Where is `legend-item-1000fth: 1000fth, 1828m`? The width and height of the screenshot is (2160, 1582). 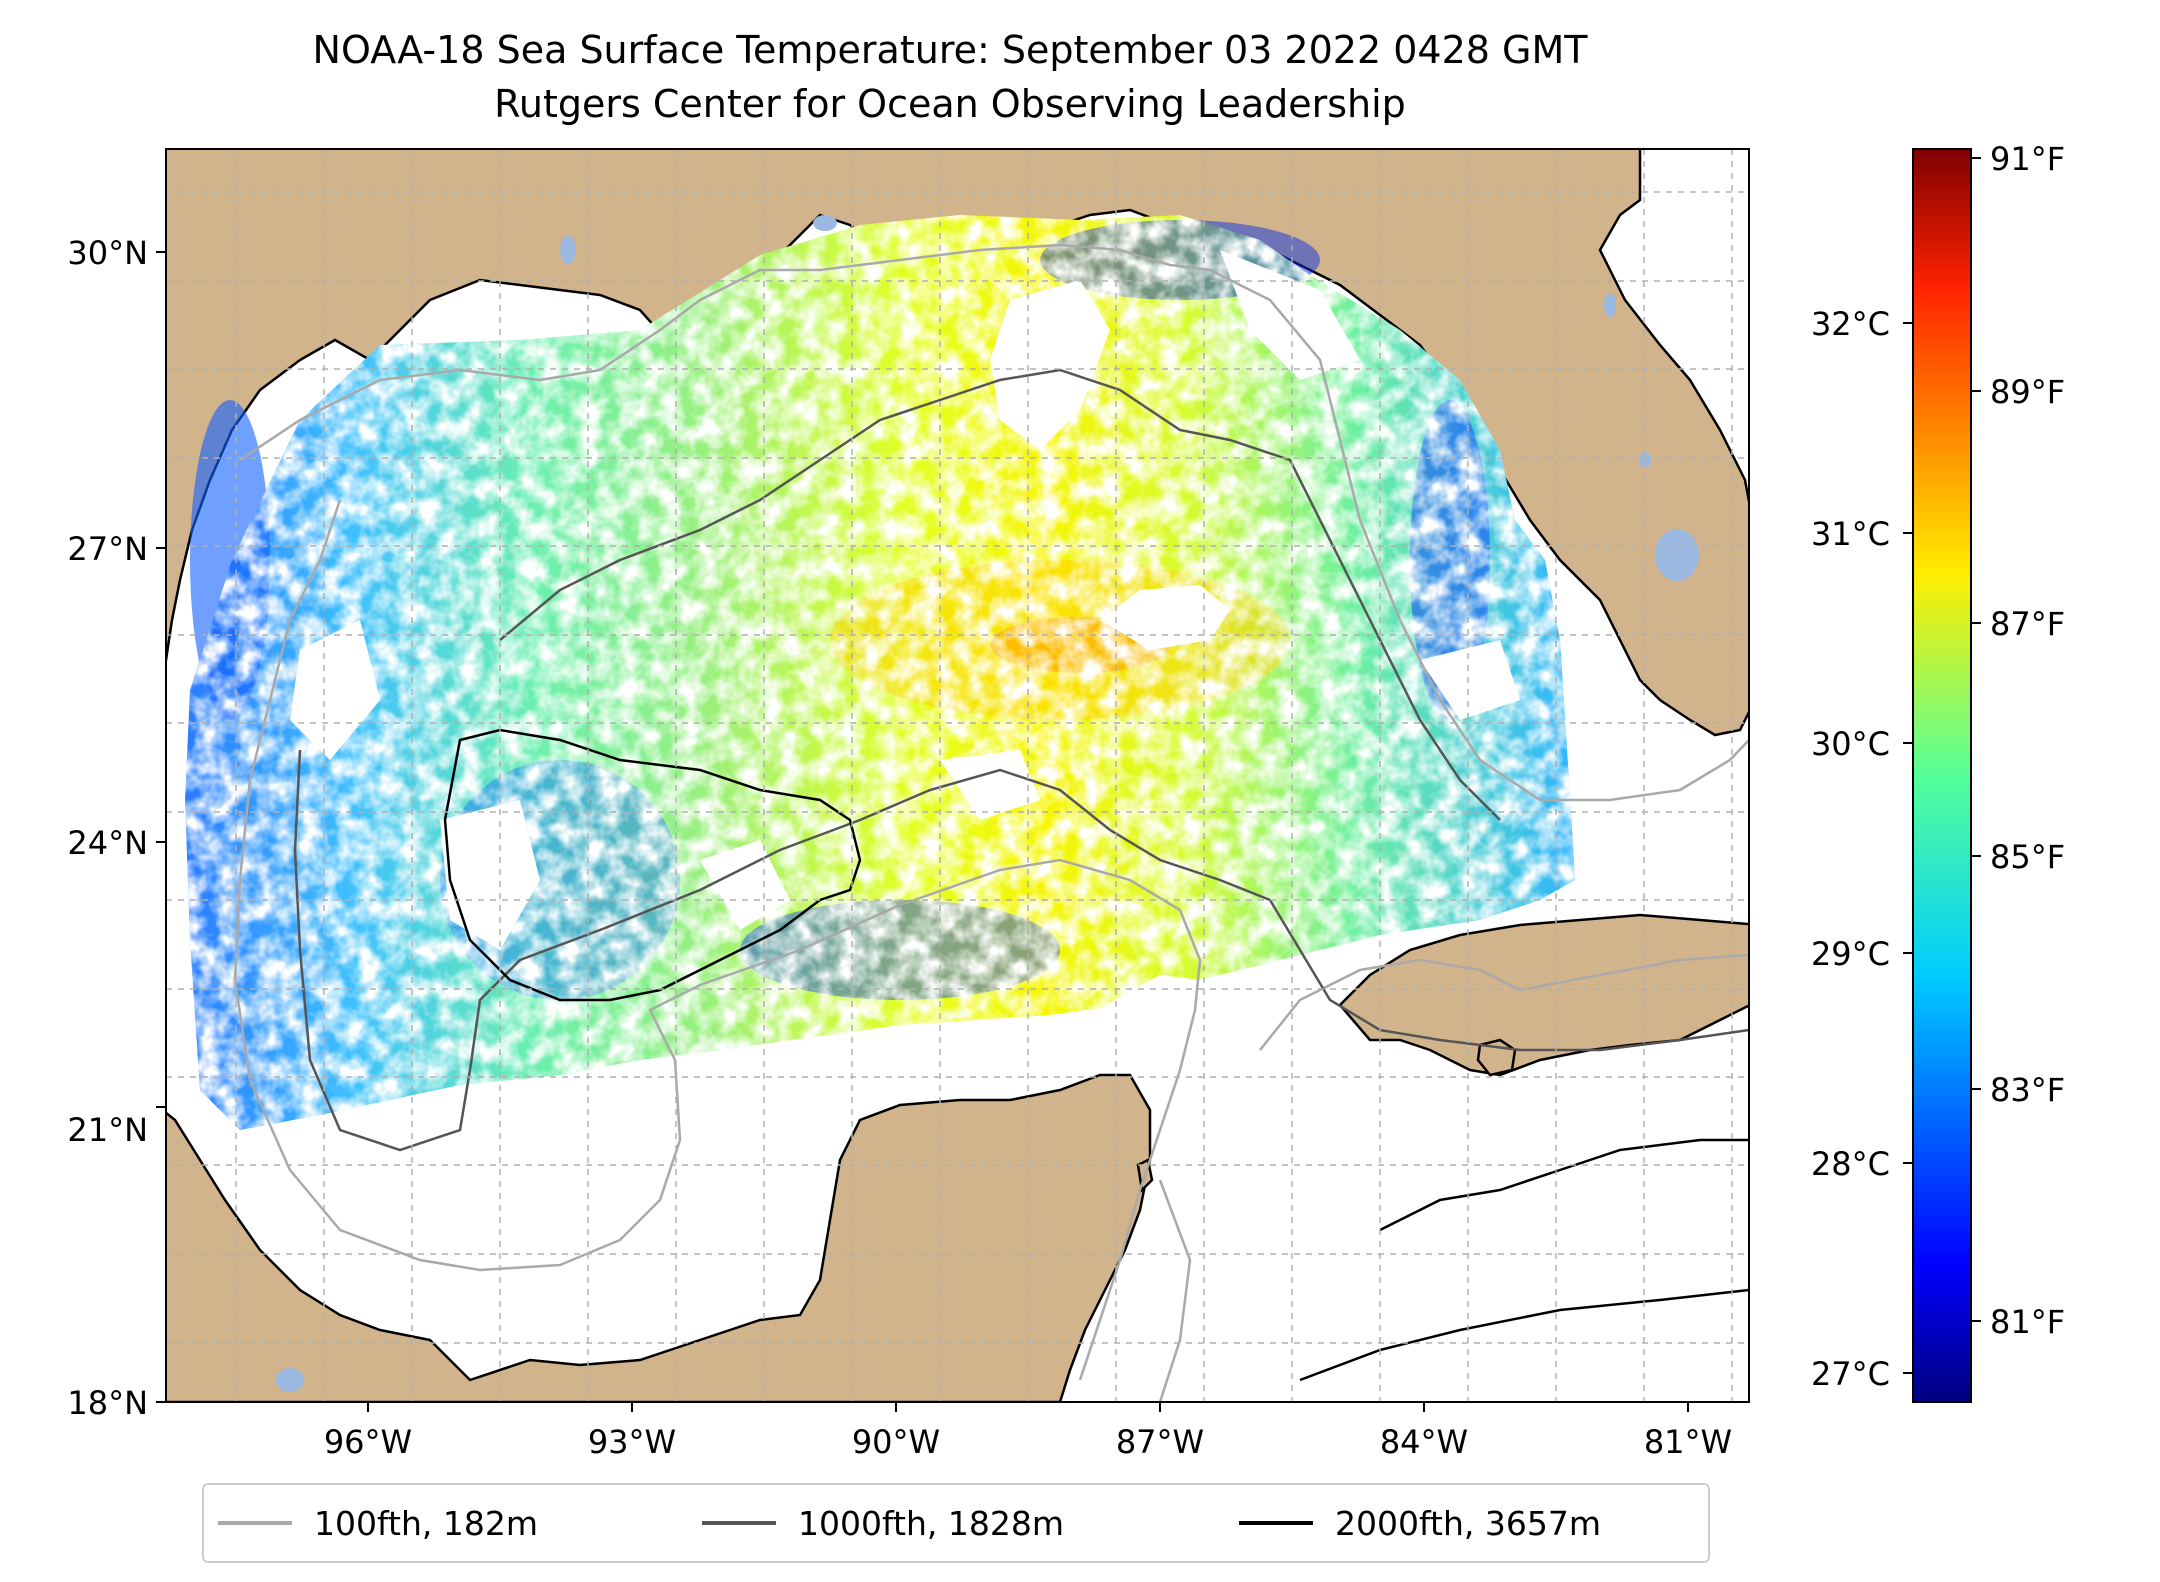
legend-item-1000fth: 1000fth, 1828m is located at coordinates (883, 1523).